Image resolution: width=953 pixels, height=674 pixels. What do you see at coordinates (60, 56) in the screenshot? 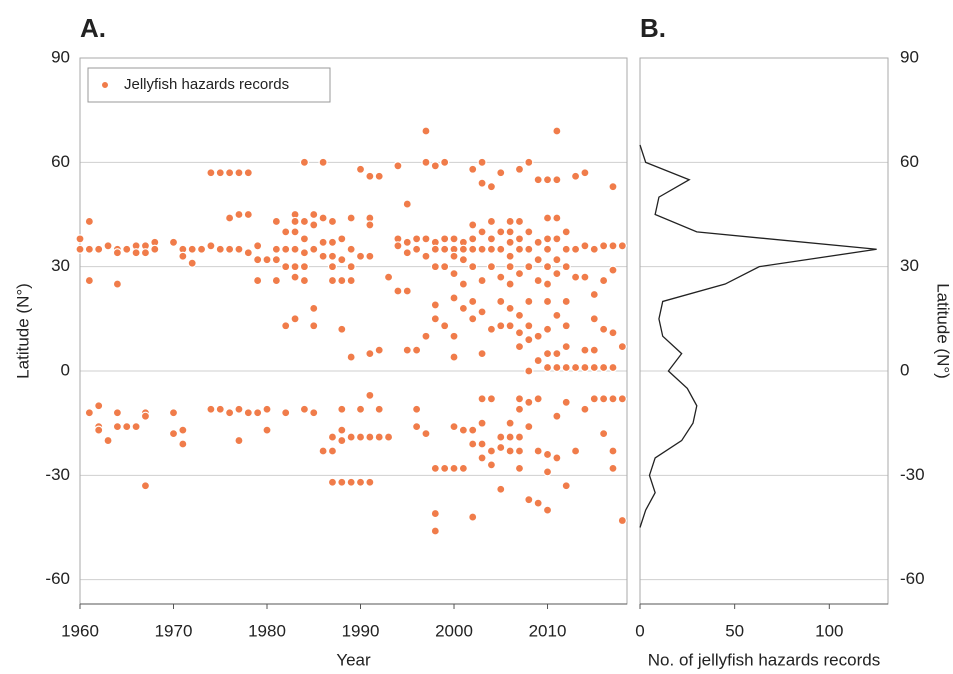
I see `y-tick-label: 90` at bounding box center [60, 56].